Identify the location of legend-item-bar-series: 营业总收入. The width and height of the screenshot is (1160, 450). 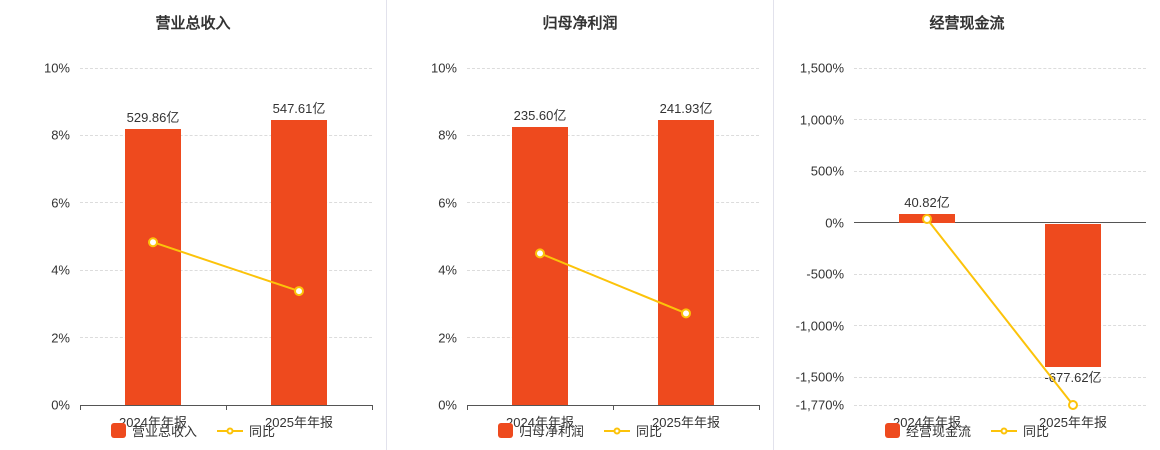
(153, 430).